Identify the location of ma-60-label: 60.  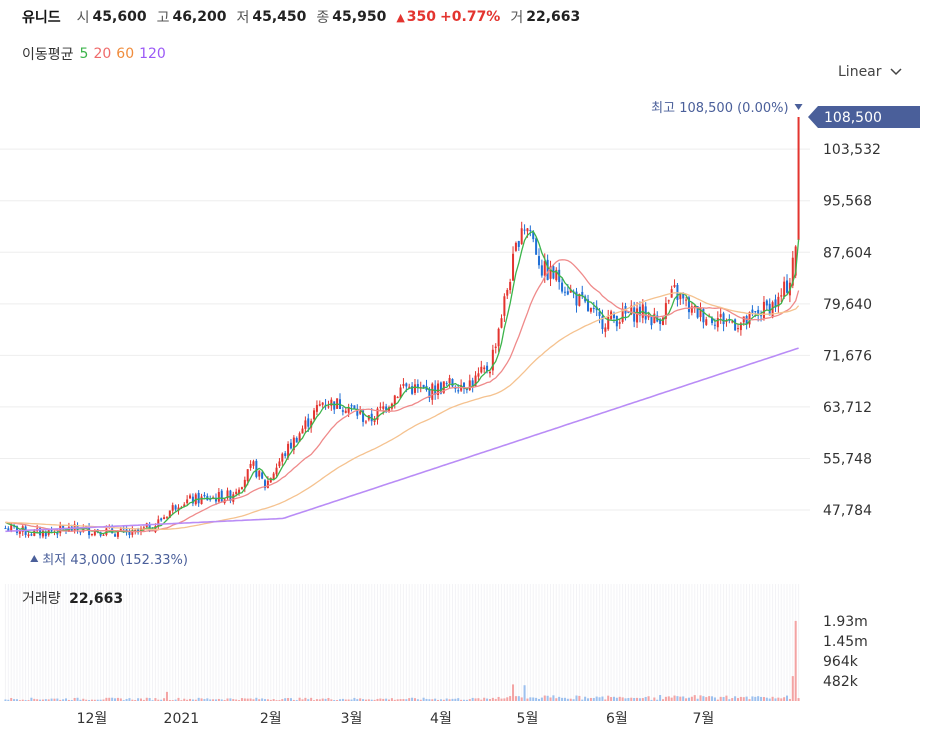
(125, 54).